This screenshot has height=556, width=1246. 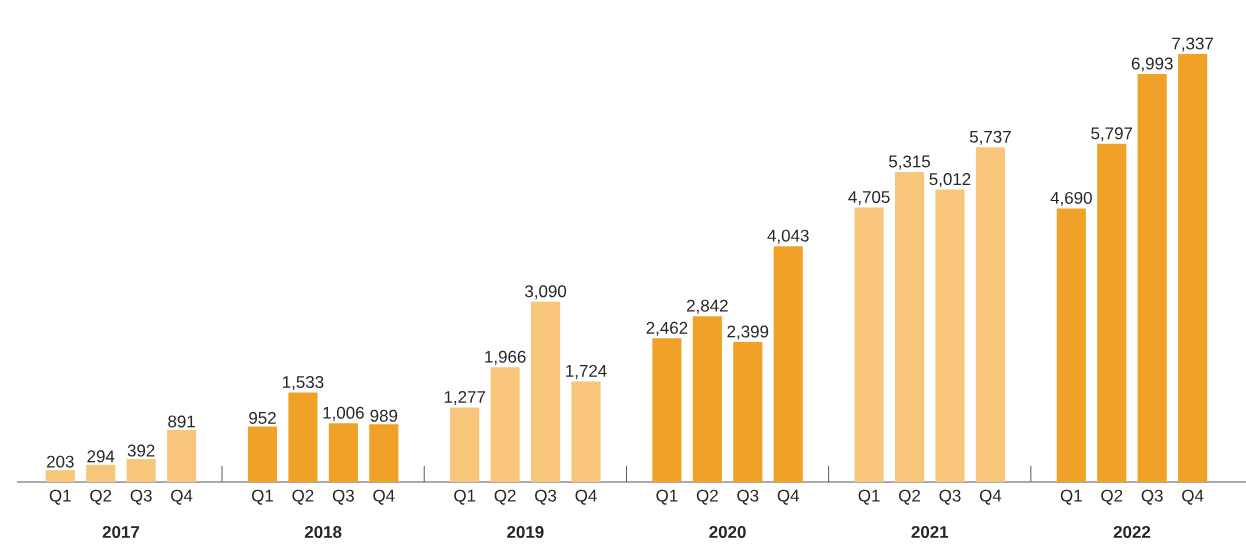 What do you see at coordinates (950, 180) in the screenshot?
I see `data-label: 5,012` at bounding box center [950, 180].